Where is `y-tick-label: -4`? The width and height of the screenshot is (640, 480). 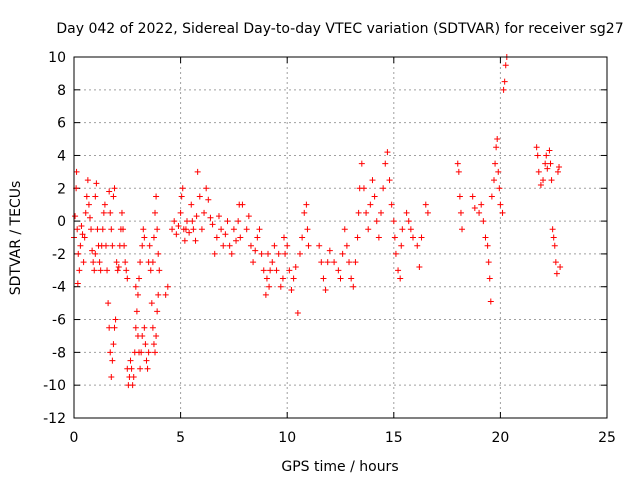 y-tick-label: -4 is located at coordinates (59, 288).